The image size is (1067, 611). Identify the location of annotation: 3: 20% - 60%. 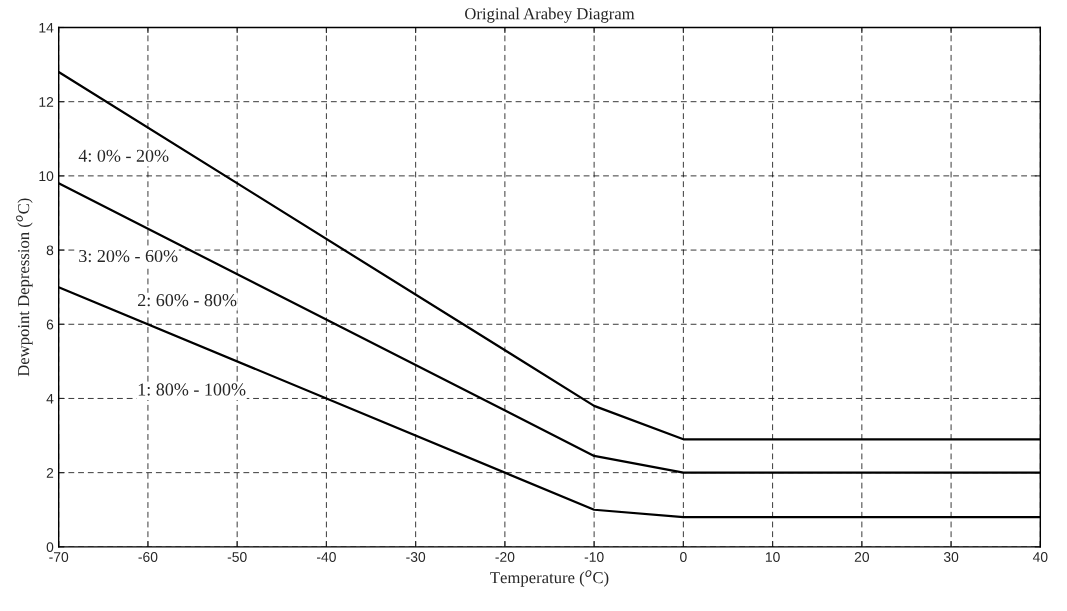
(128, 256).